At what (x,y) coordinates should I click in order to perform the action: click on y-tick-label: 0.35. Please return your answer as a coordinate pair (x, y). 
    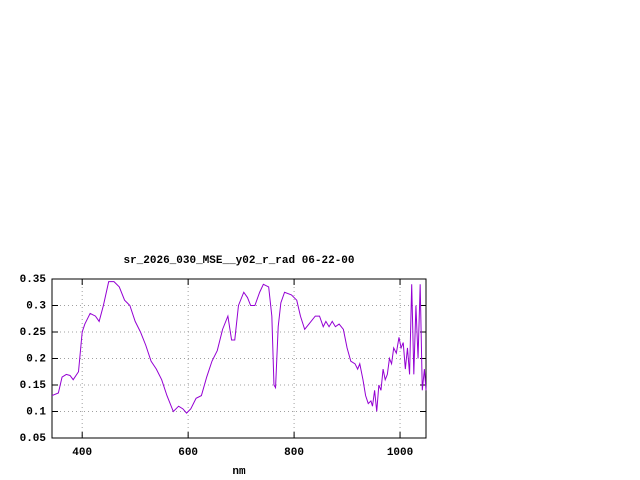
    Looking at the image, I should click on (33, 280).